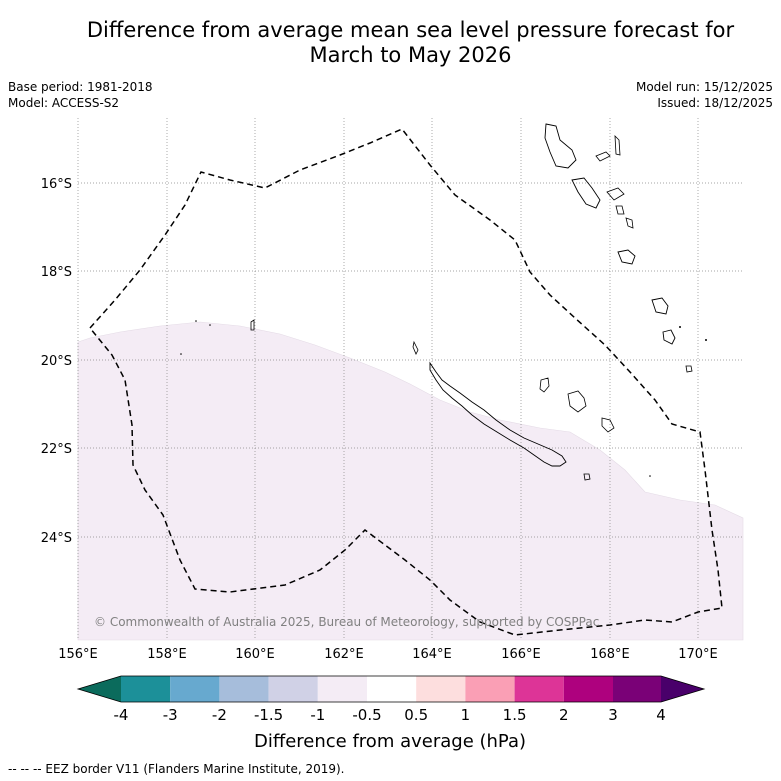 This screenshot has height=781, width=781. I want to click on lat-label: 16°S, so click(56, 184).